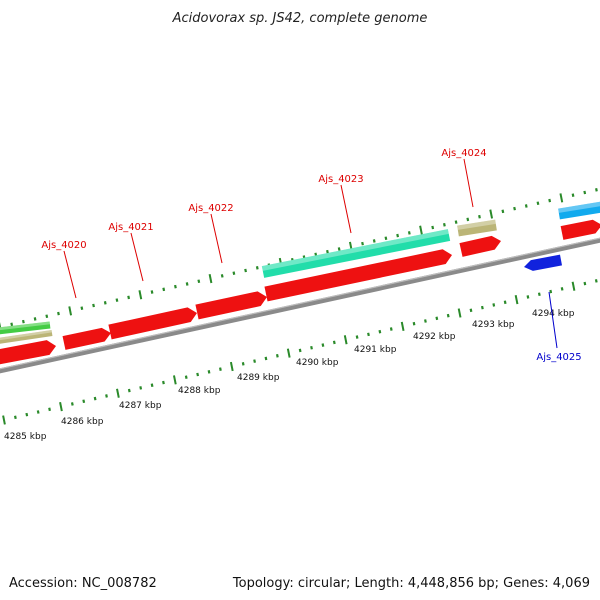 The height and width of the screenshot is (600, 600). What do you see at coordinates (258, 378) in the screenshot?
I see `scale-label: 4289 kbp` at bounding box center [258, 378].